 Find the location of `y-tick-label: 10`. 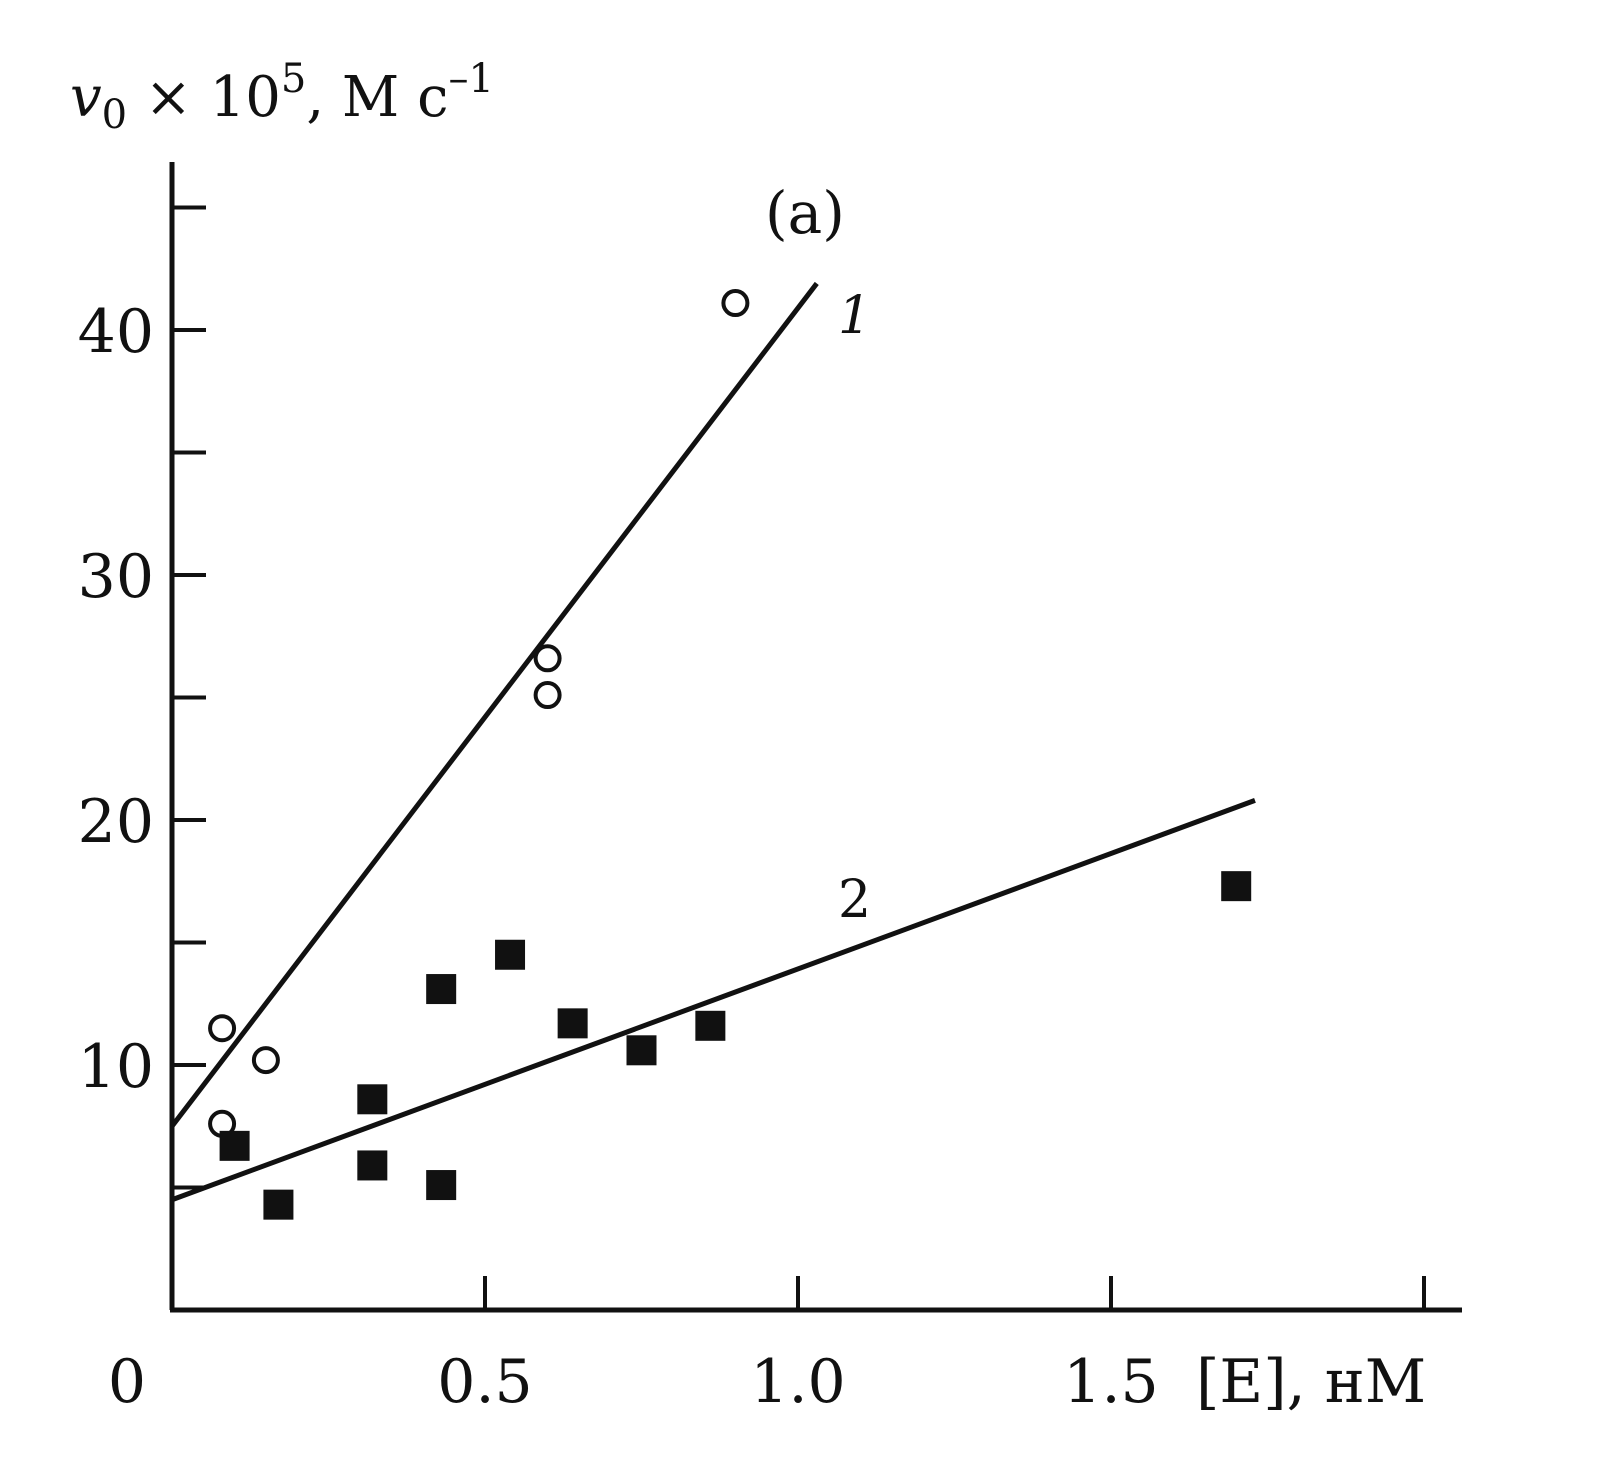

y-tick-label: 10 is located at coordinates (116, 1067).